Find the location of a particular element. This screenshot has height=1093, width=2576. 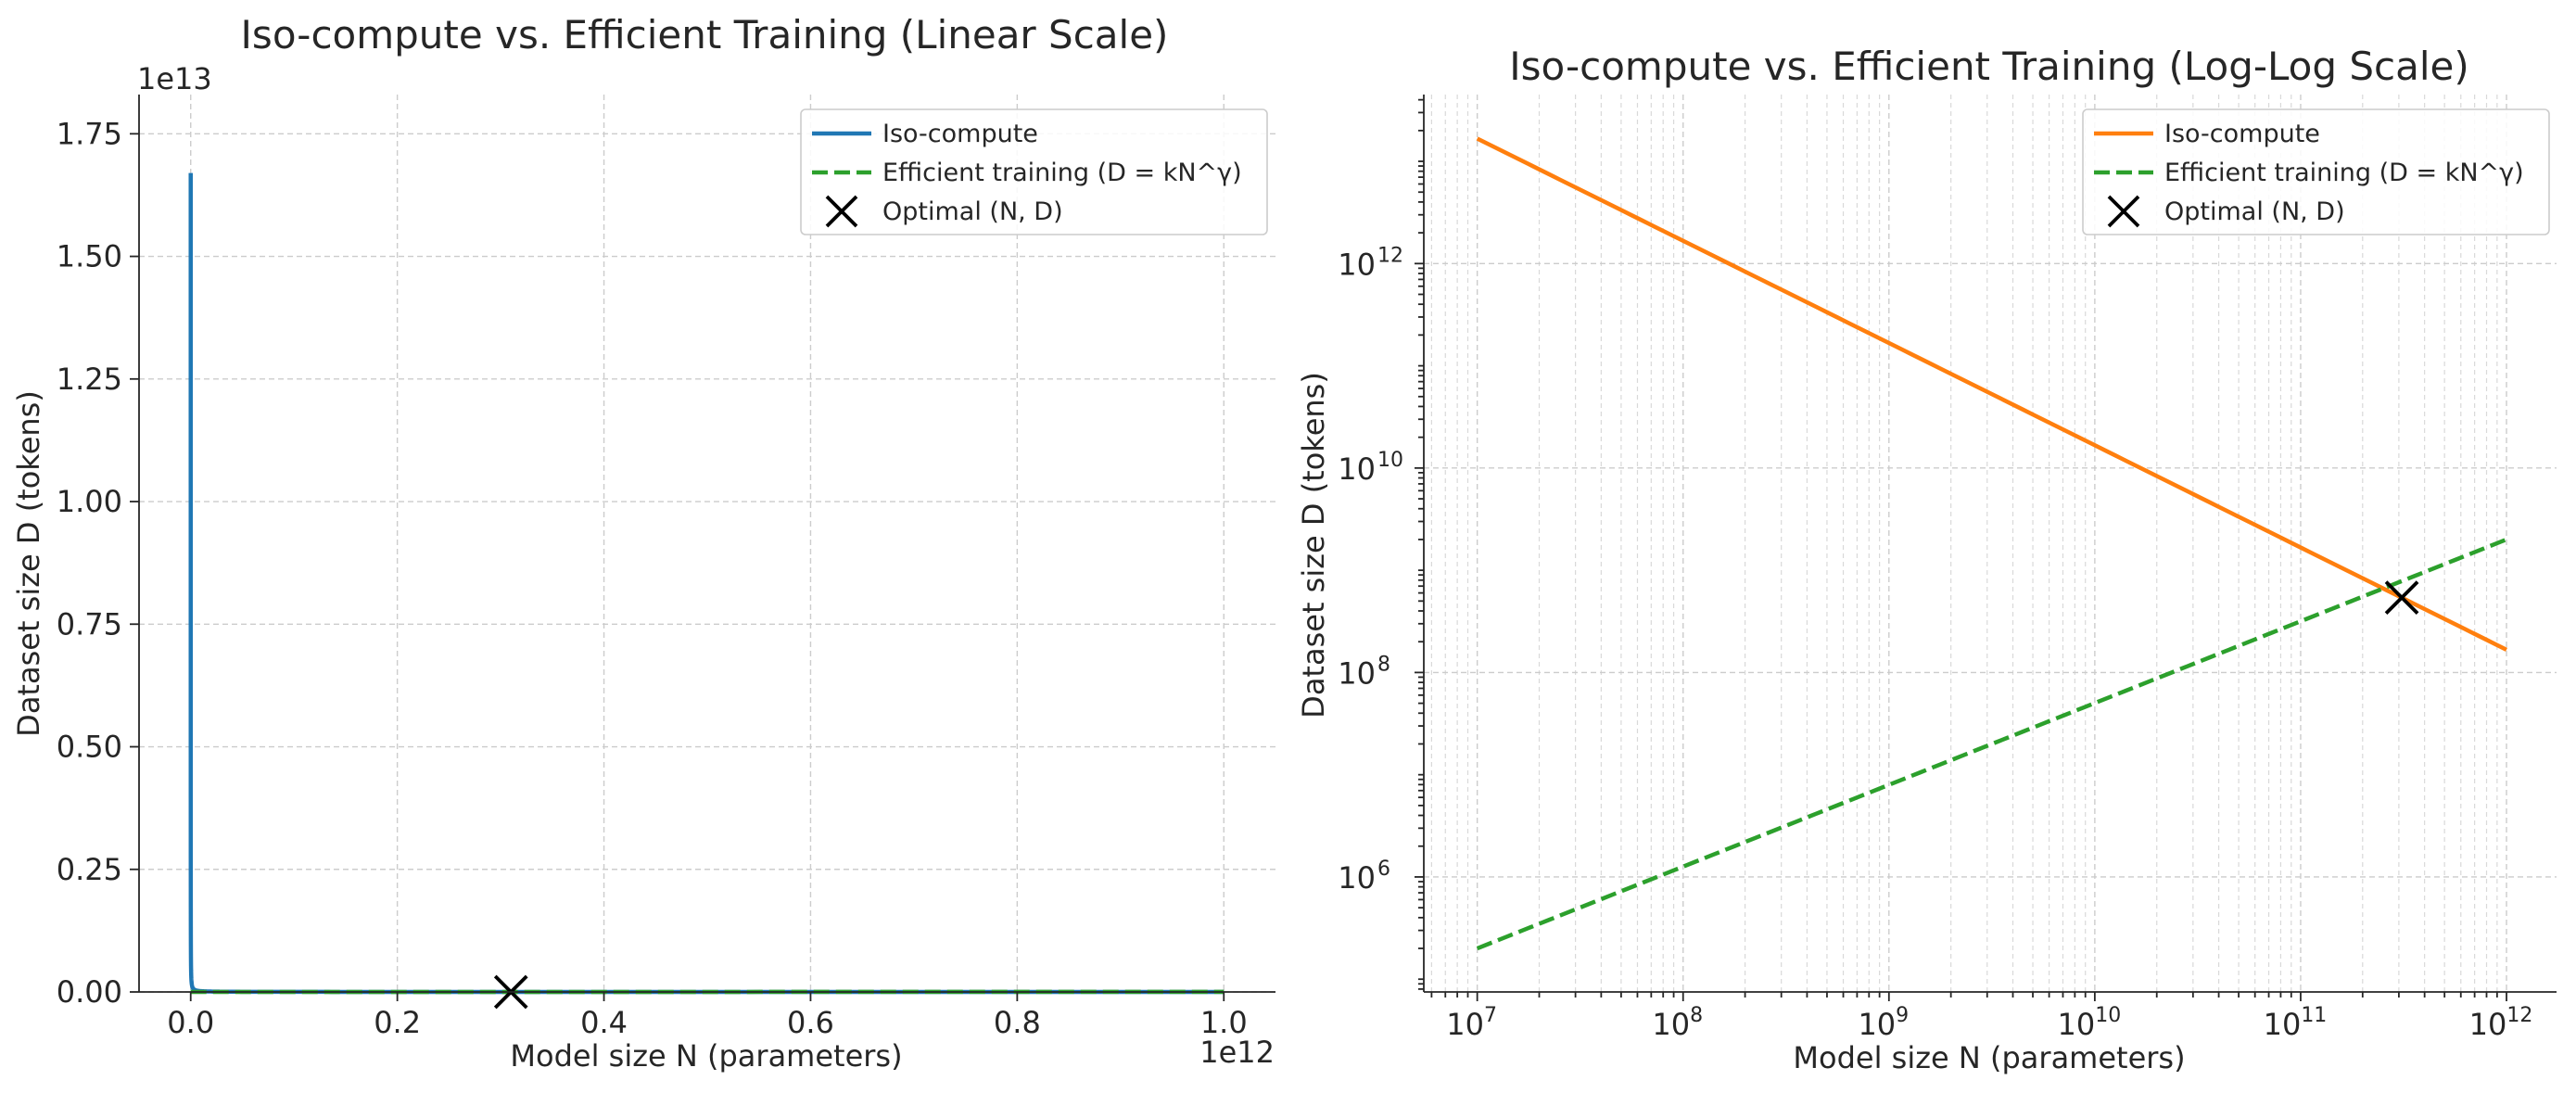

x-tick-label: 10⁷ is located at coordinates (1471, 1023).